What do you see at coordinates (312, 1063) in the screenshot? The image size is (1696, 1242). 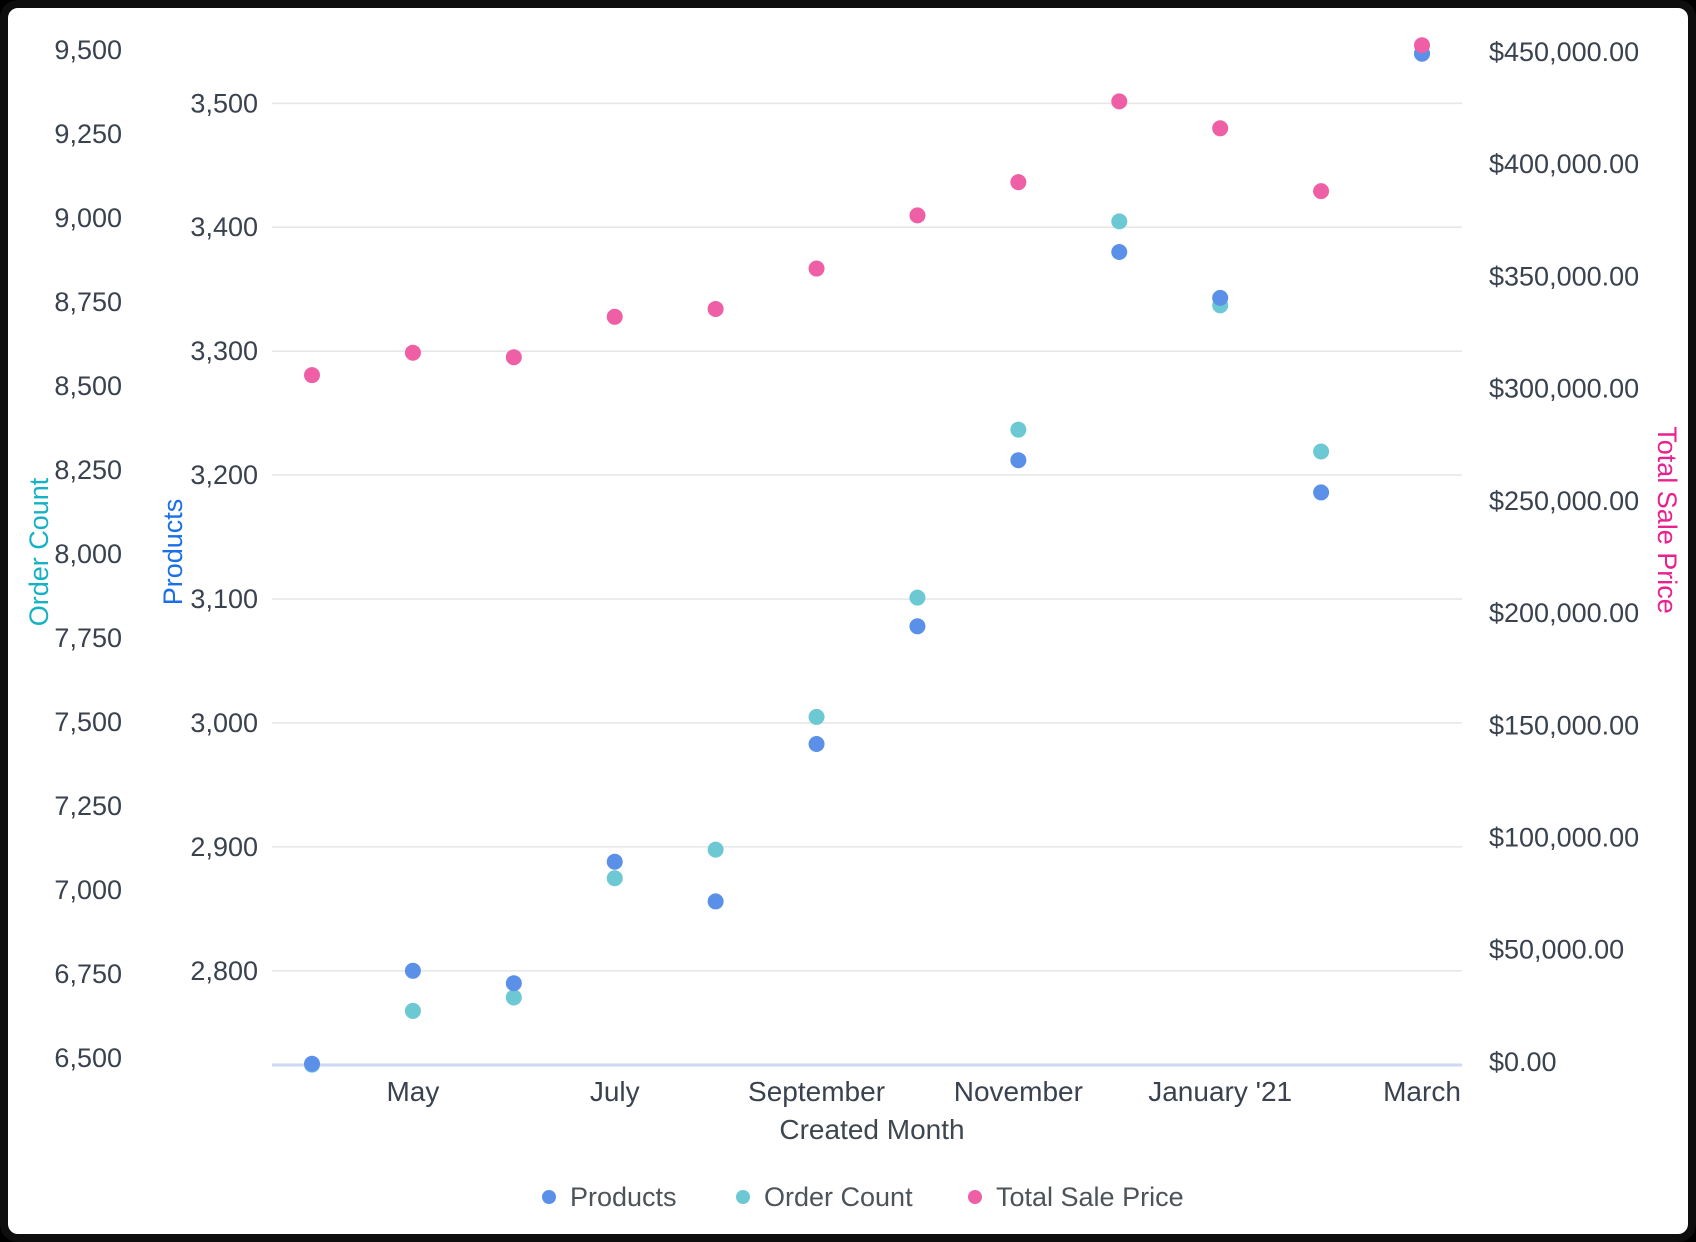 I see `point-products-april--20` at bounding box center [312, 1063].